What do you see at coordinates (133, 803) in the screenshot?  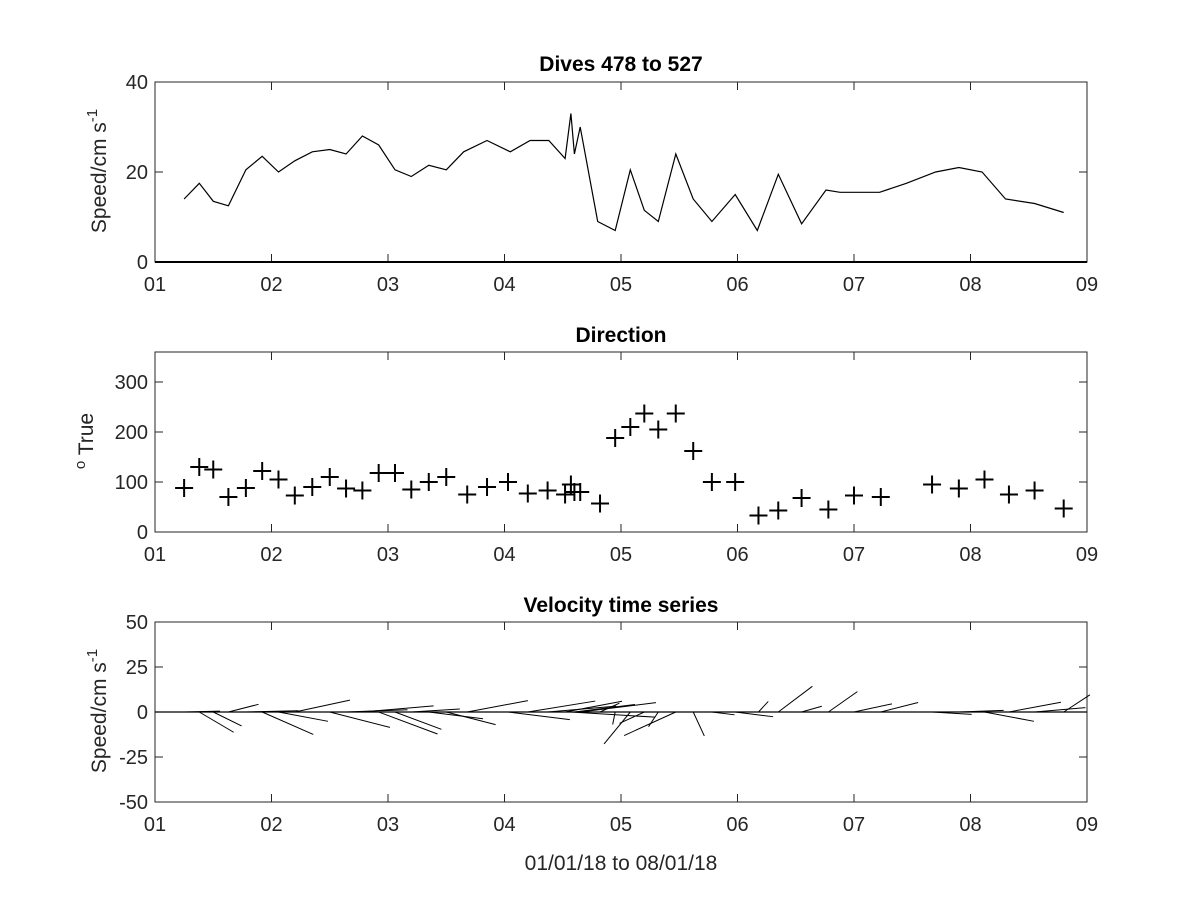 I see `y-tick-label: -50` at bounding box center [133, 803].